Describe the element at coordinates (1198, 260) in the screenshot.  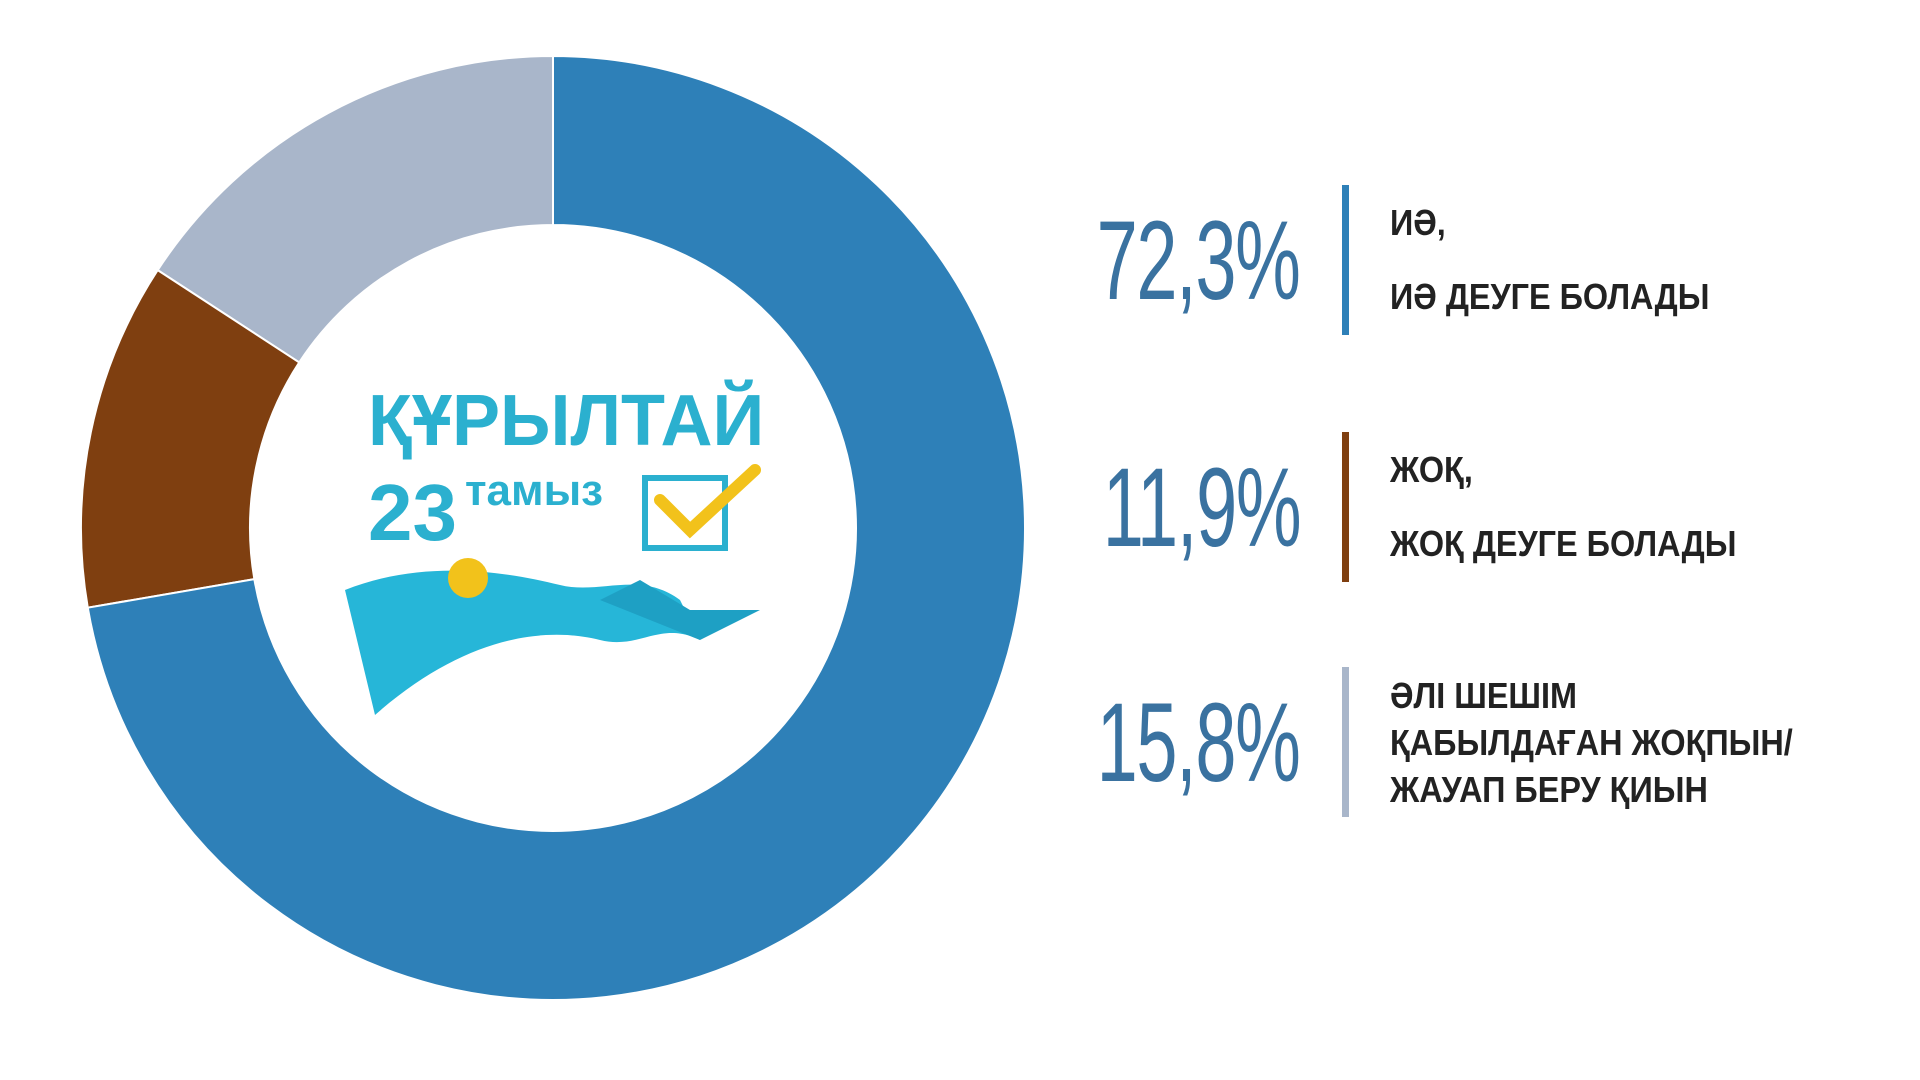
I see `value-label: 72,3%` at that location.